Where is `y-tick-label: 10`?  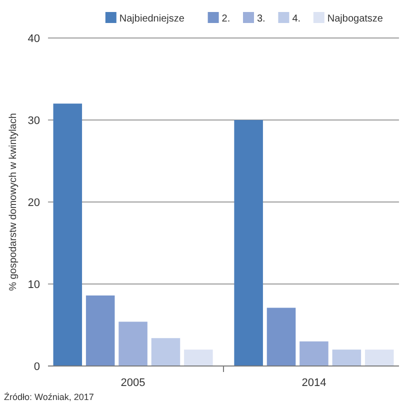 y-tick-label: 10 is located at coordinates (34, 284).